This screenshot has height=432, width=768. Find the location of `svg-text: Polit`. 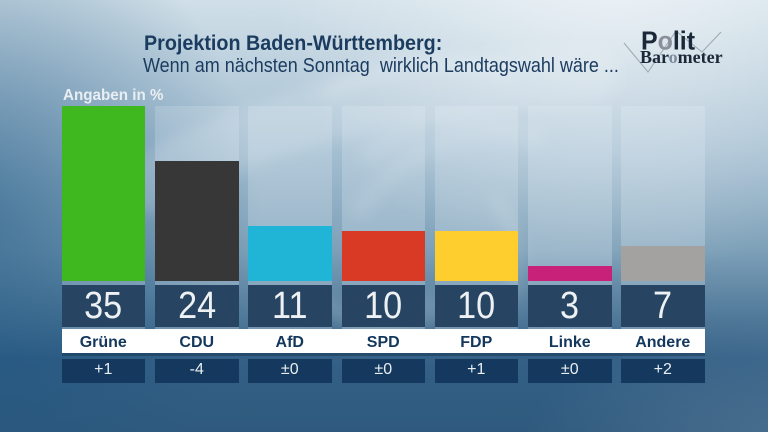

svg-text: Polit is located at coordinates (668, 41).